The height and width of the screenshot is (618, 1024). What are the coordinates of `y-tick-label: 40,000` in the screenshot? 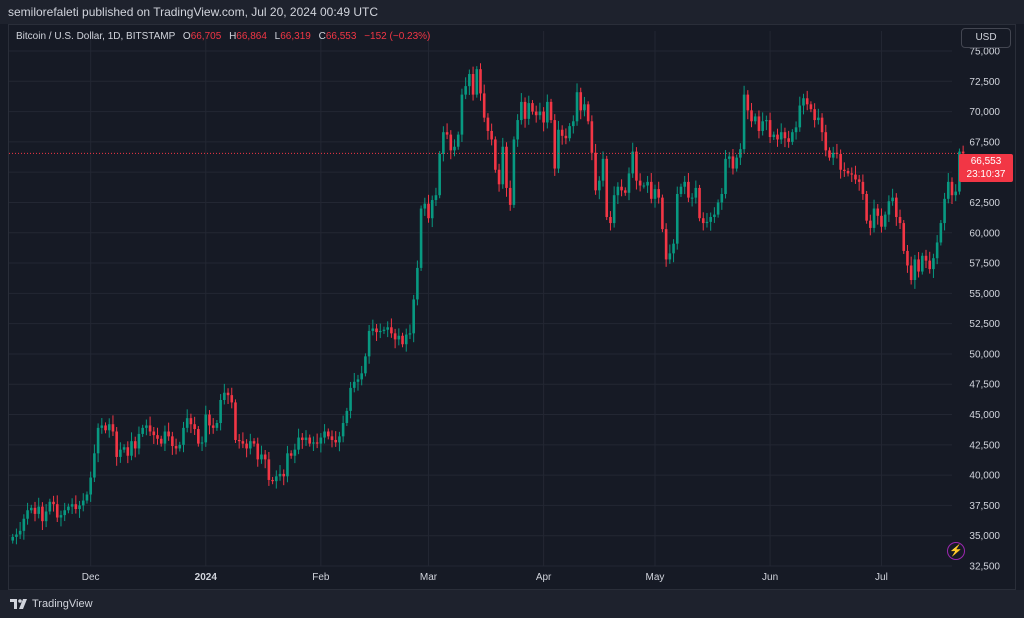 It's located at (984, 476).